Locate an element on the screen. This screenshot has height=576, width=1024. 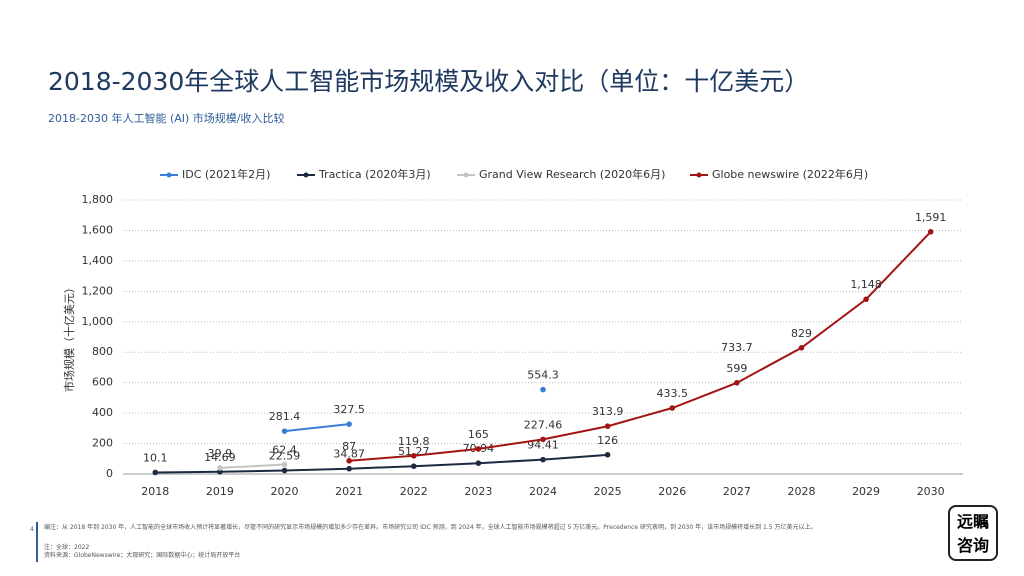
data-label: 433.5 is located at coordinates (672, 393).